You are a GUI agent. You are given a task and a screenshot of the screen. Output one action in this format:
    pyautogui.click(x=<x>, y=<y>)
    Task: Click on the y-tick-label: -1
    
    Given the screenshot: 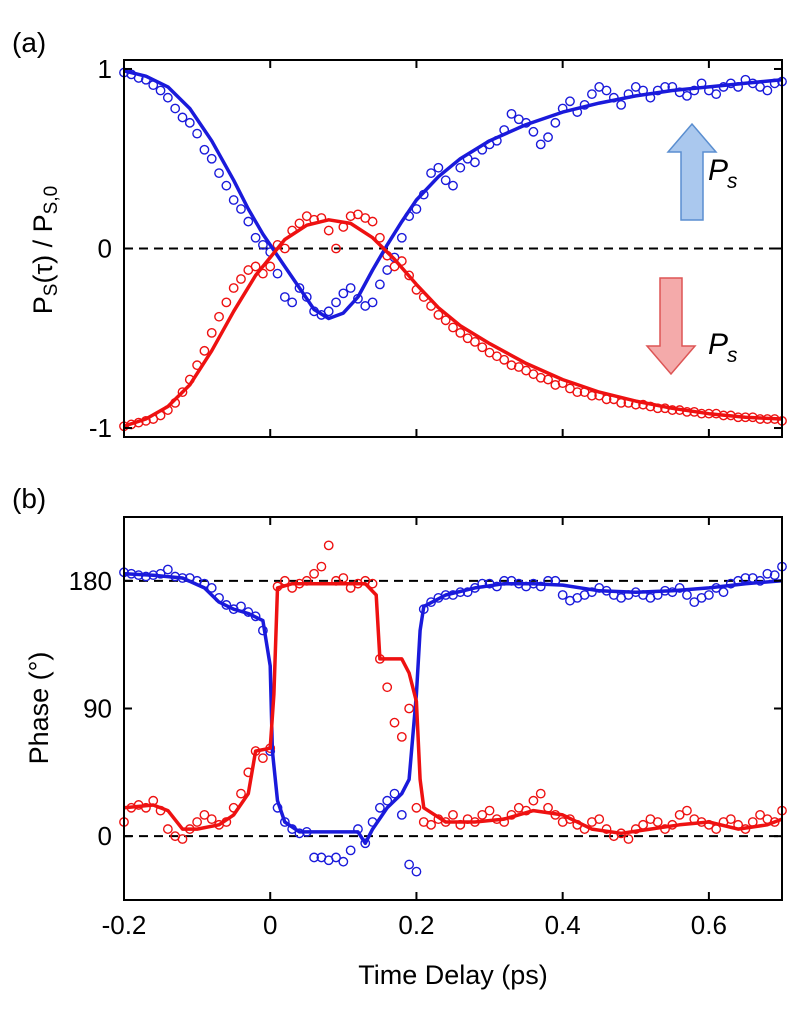 What is the action you would take?
    pyautogui.click(x=100, y=428)
    